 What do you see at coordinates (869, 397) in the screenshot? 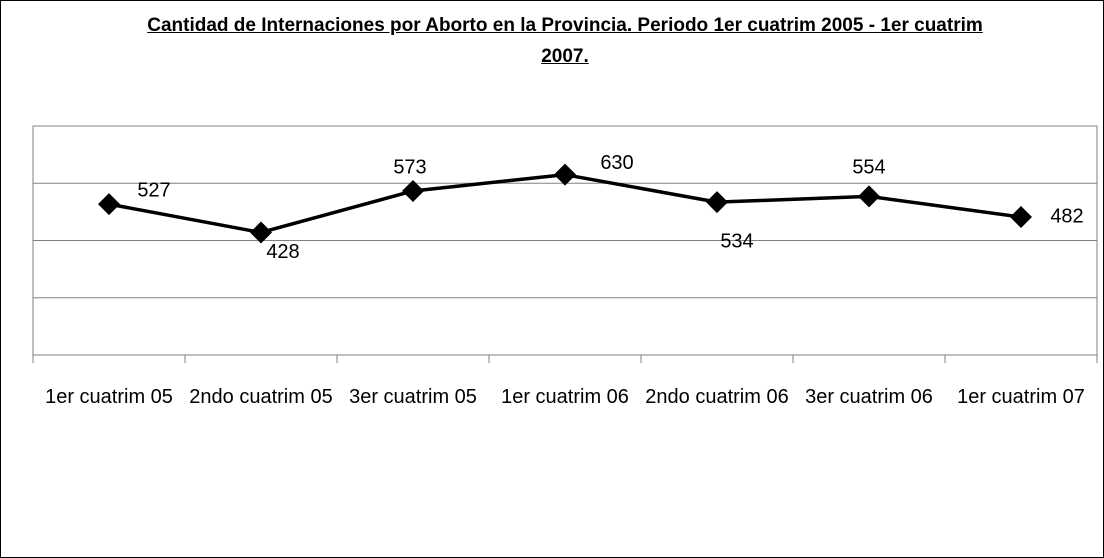
I see `x-tick-label: 3er cuatrim 06` at bounding box center [869, 397].